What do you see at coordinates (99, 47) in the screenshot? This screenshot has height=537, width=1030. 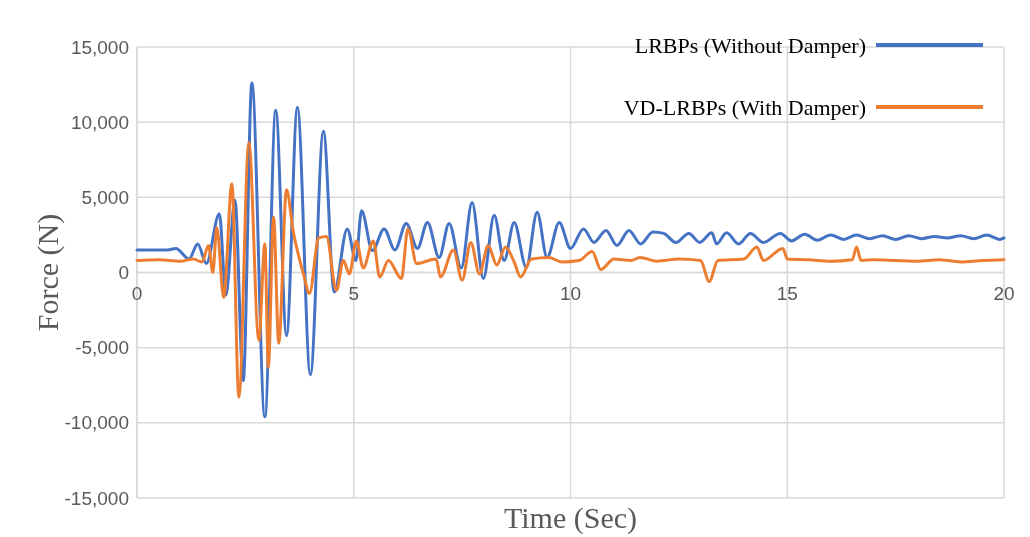 I see `y-tick-label: 15,000` at bounding box center [99, 47].